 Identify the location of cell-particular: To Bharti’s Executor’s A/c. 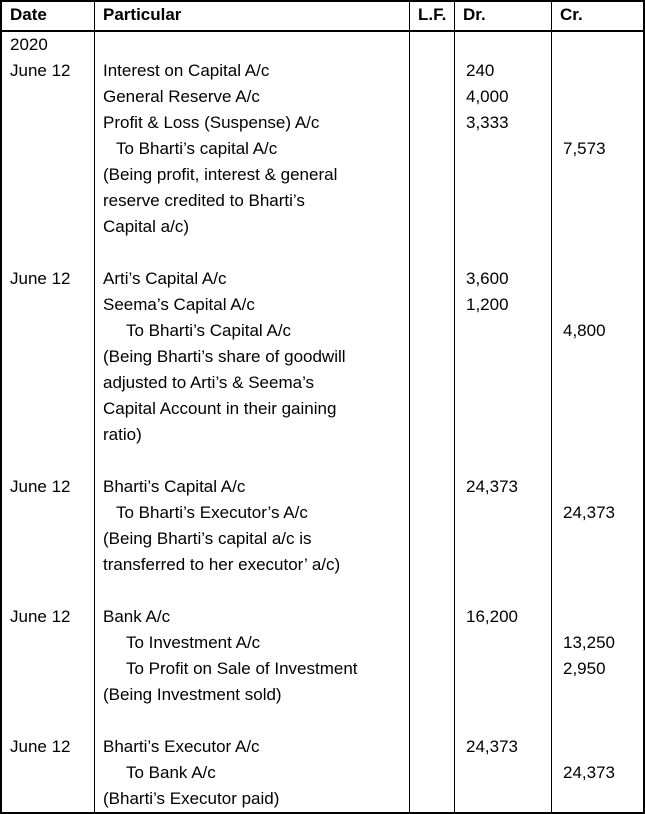
(252, 513).